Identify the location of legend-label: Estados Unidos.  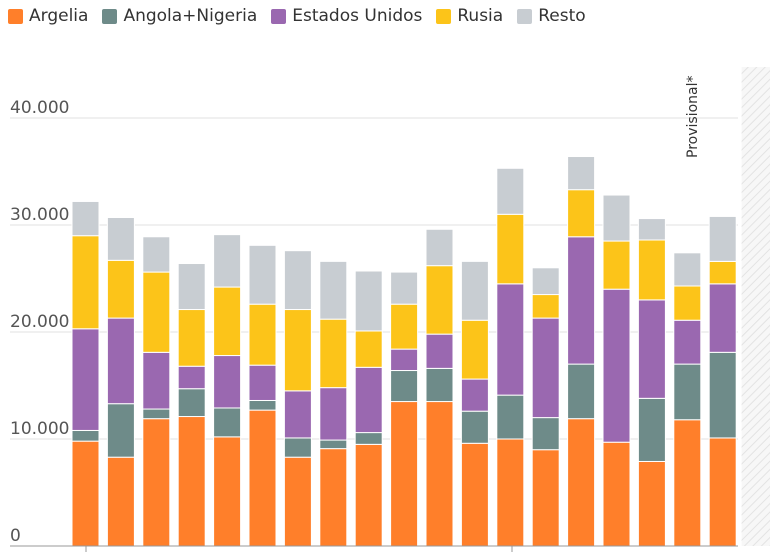
(357, 16).